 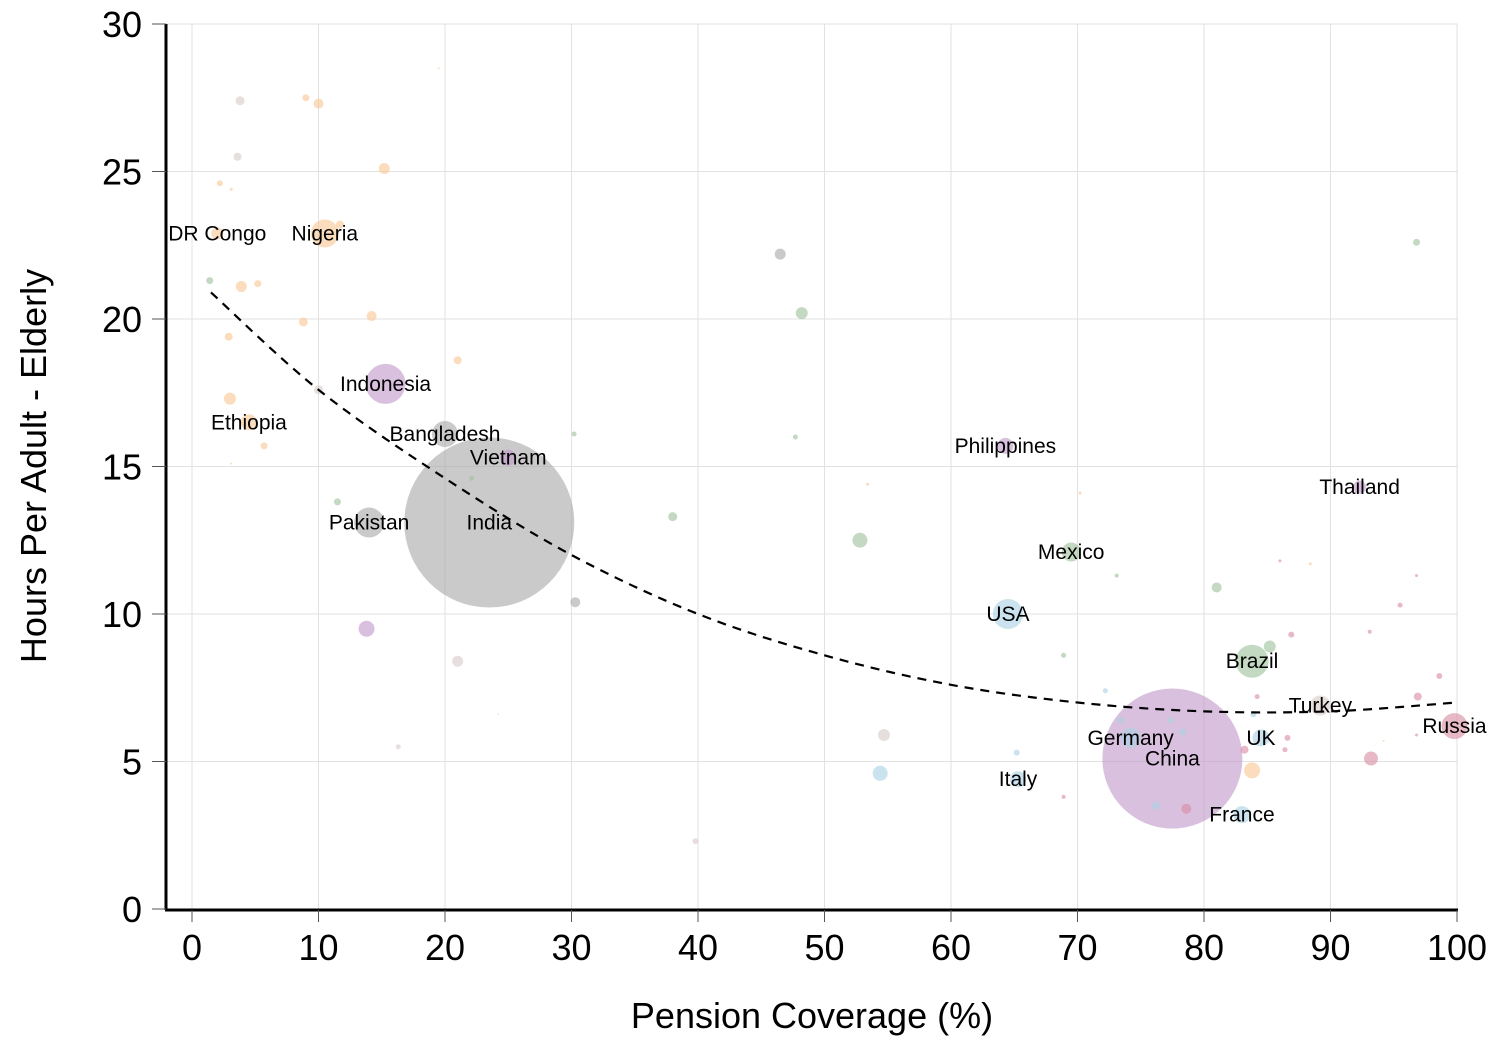 I want to click on bubble-mexico, so click(x=1071, y=552).